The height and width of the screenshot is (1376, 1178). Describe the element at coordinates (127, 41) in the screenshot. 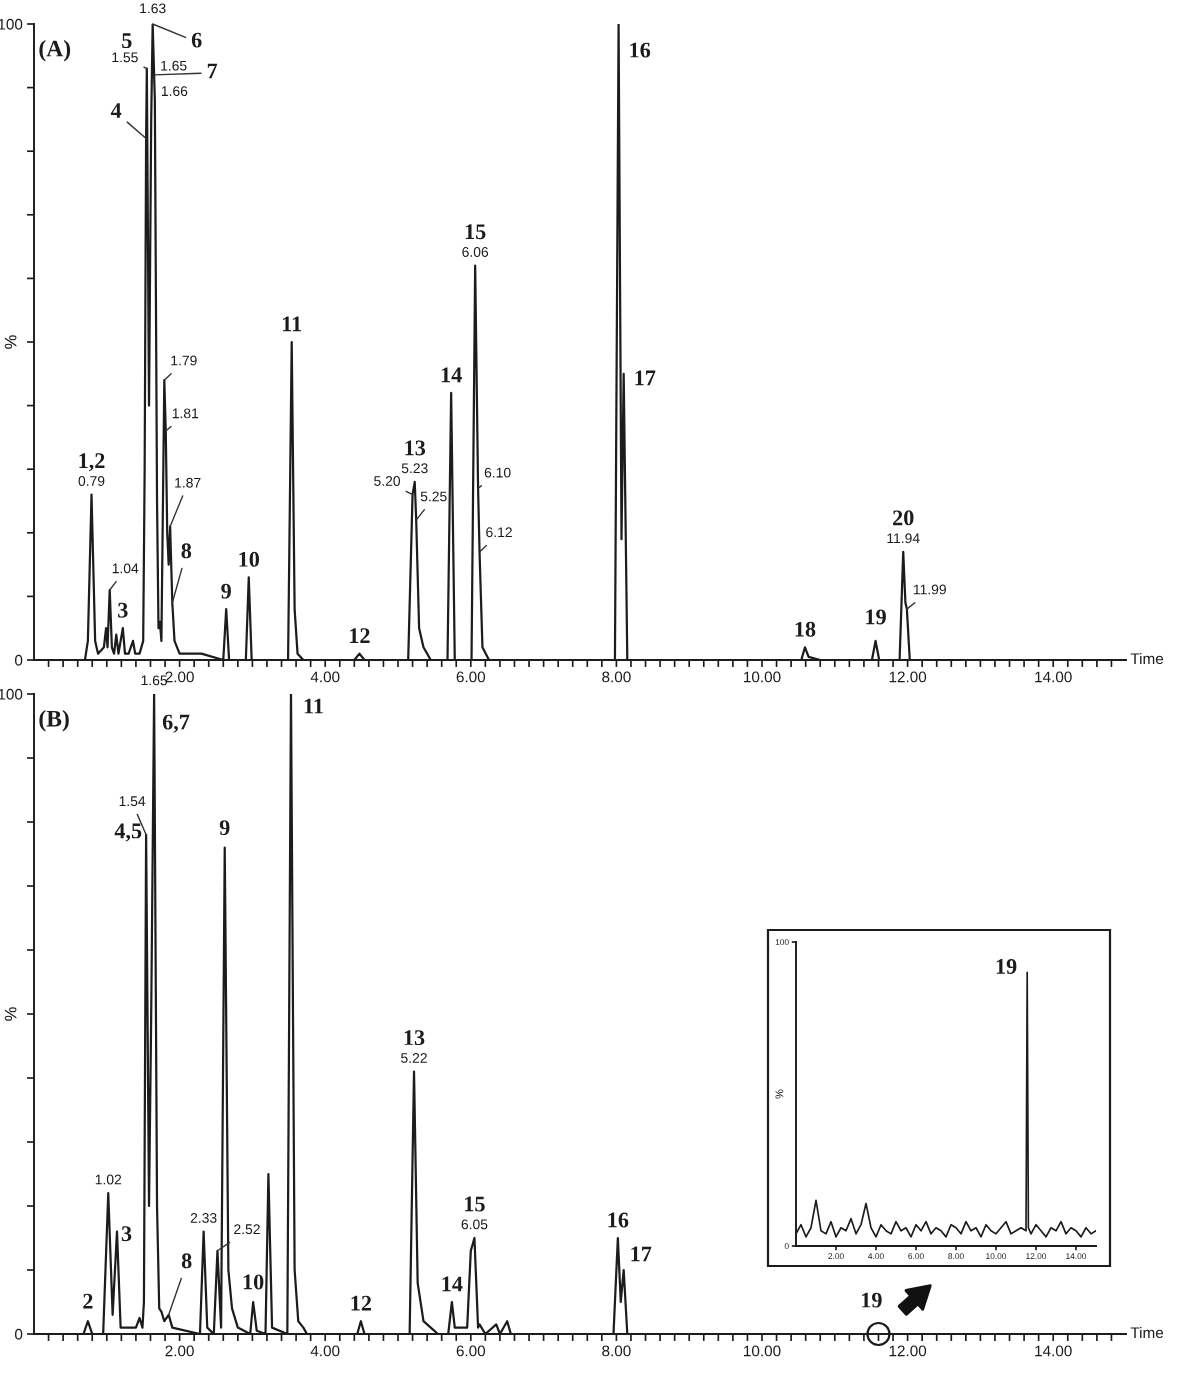

I see `annotation: 5` at that location.